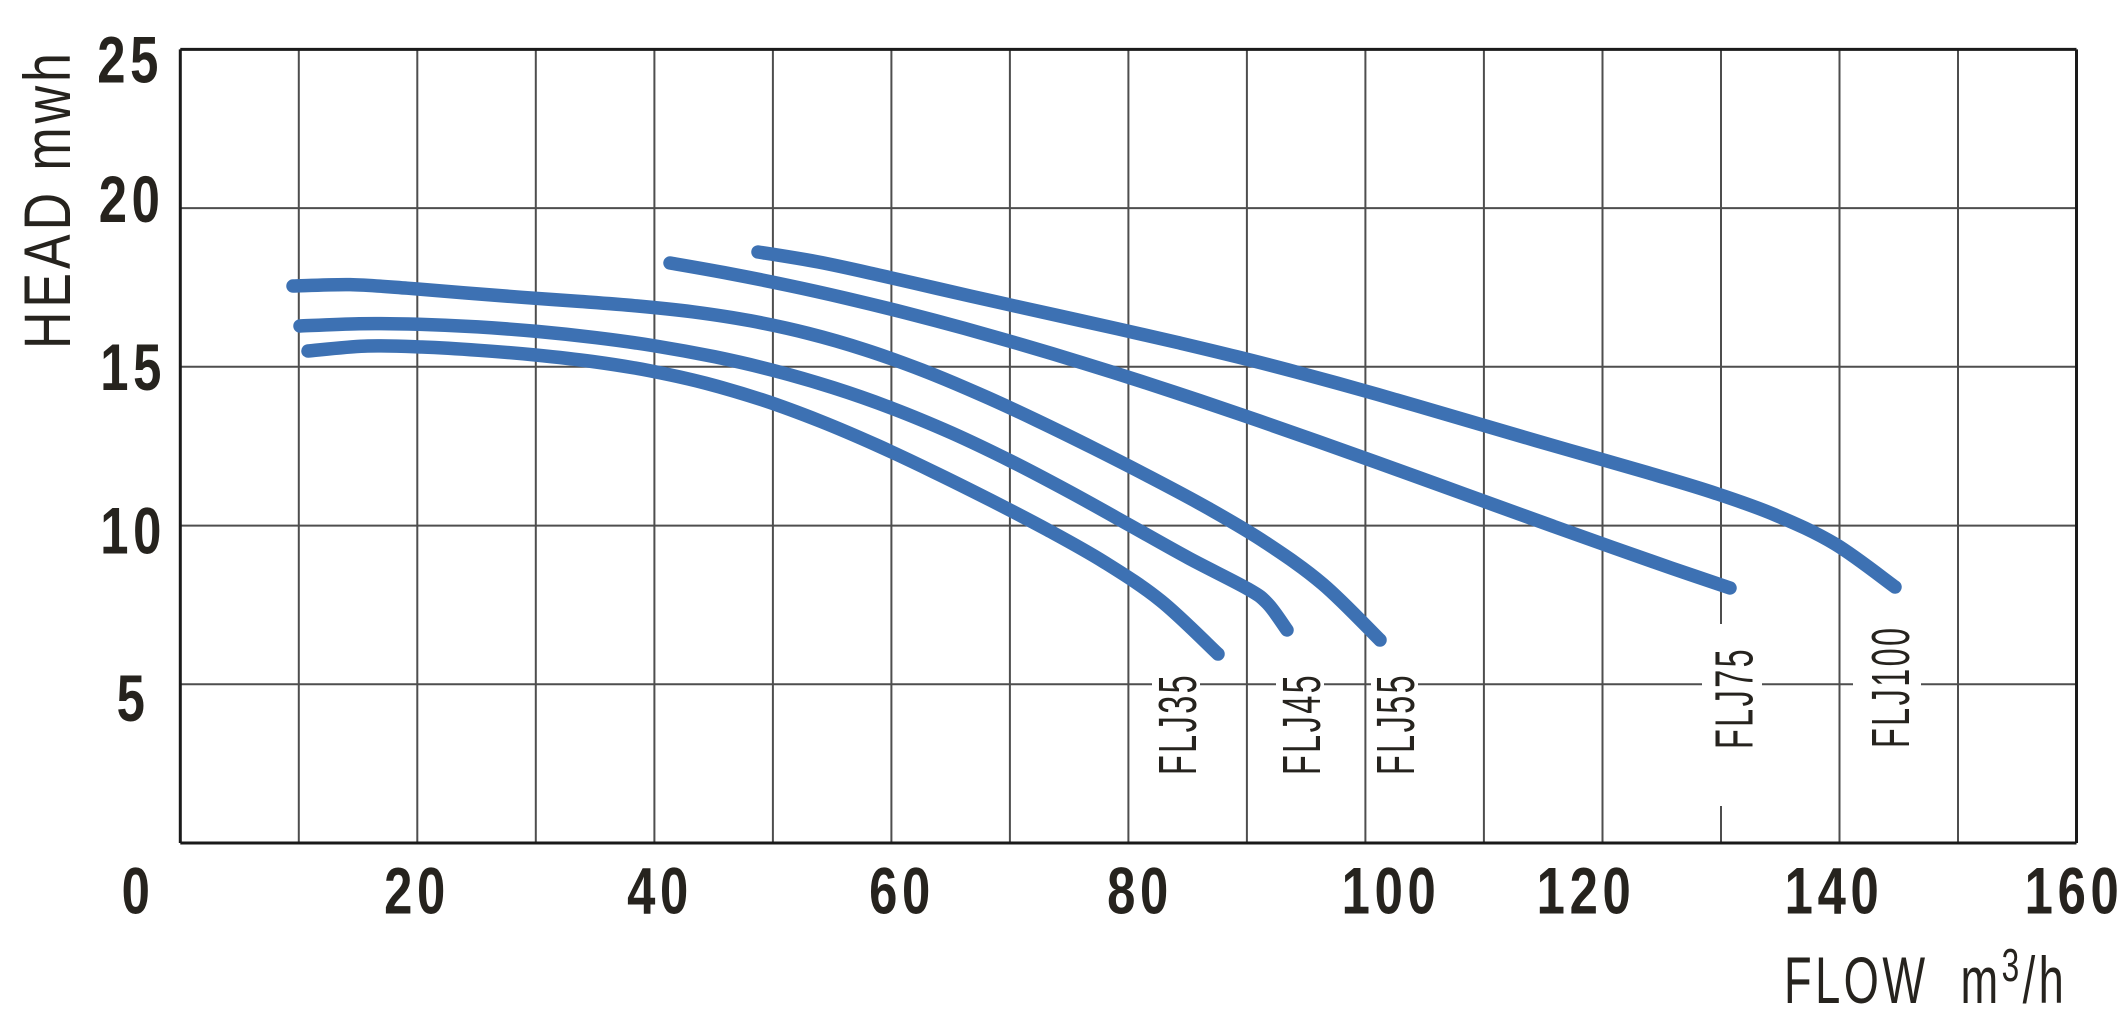 Image resolution: width=2126 pixels, height=1012 pixels. Describe the element at coordinates (1396, 724) in the screenshot. I see `svg-text: FLJ55` at that location.